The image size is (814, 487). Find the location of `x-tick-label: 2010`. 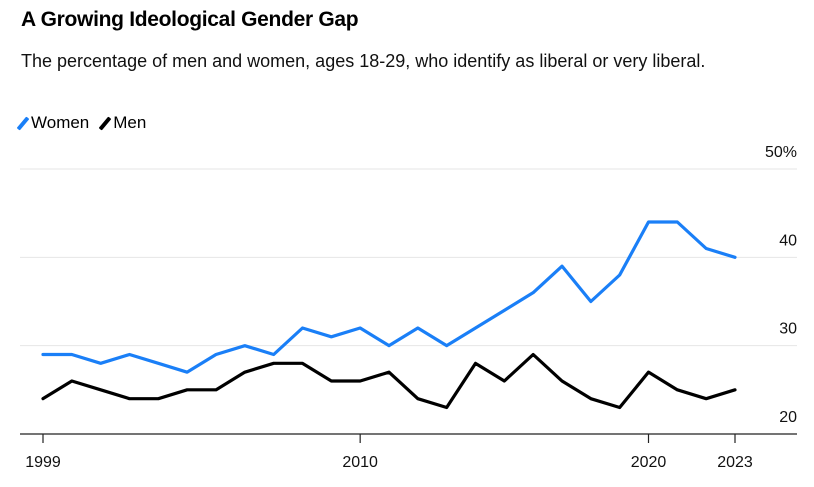

x-tick-label: 2010 is located at coordinates (360, 462).